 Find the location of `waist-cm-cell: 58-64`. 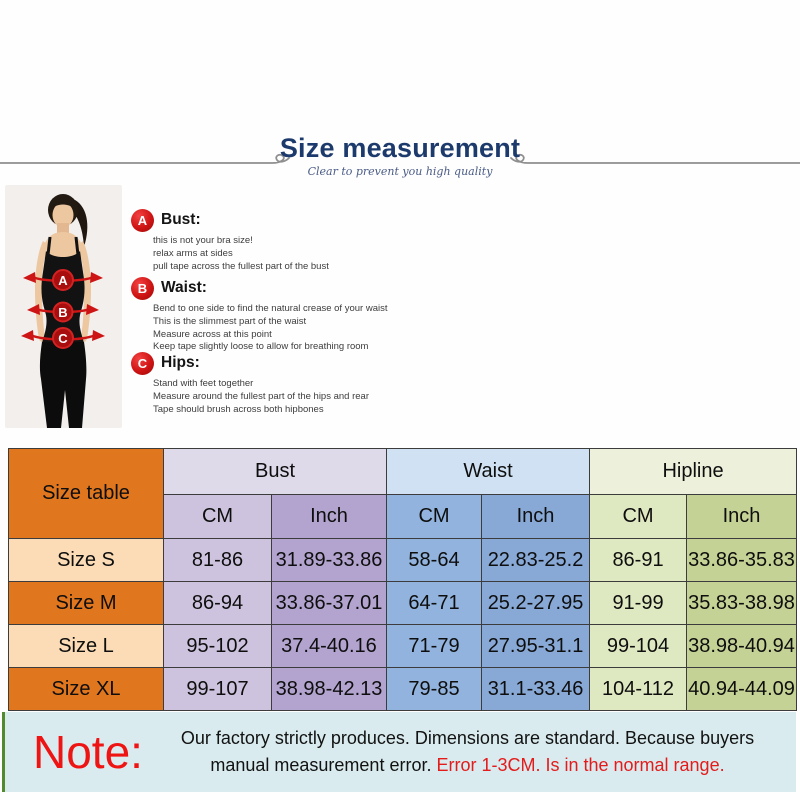

waist-cm-cell: 58-64 is located at coordinates (434, 560).